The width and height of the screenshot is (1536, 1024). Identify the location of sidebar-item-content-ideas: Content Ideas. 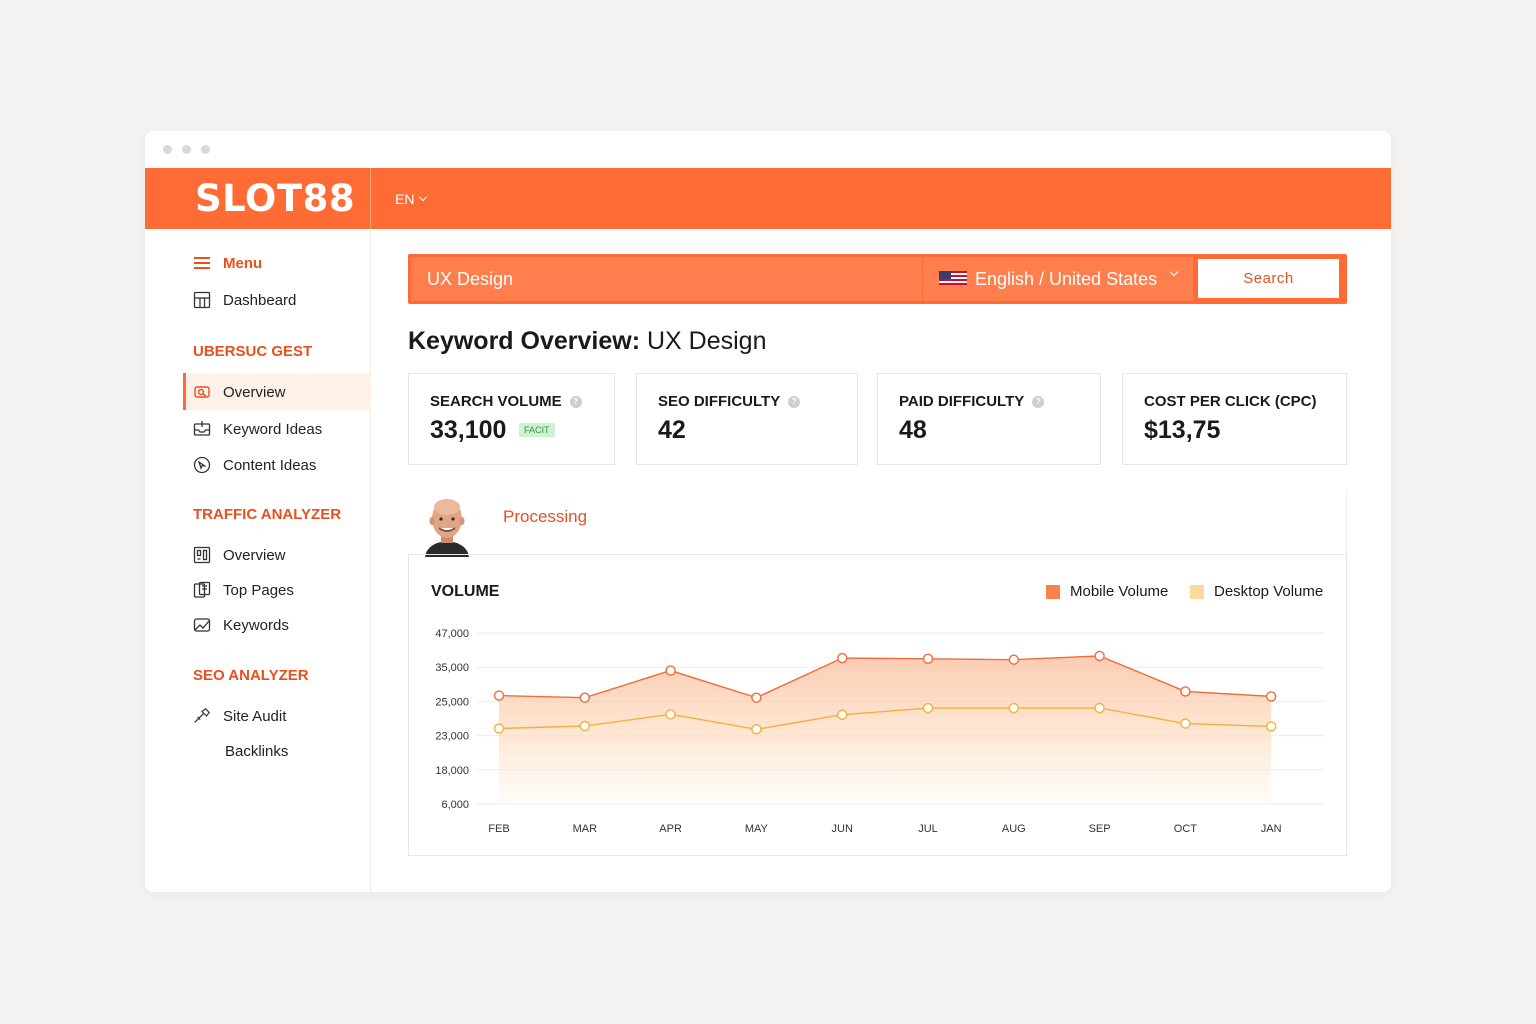
(254, 465).